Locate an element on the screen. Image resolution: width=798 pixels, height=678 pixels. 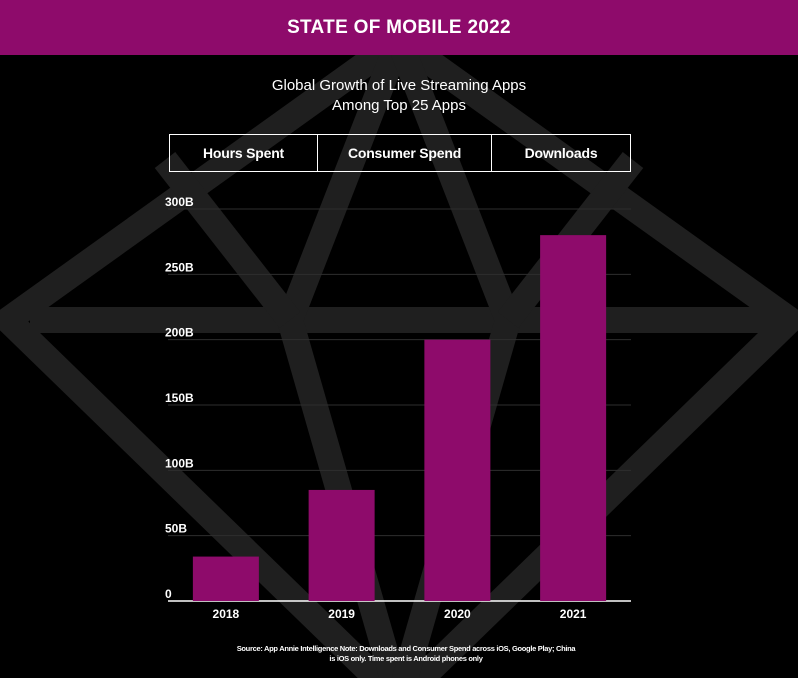
chart-title: Global Growth of Live Streaming Apps is located at coordinates (399, 85).